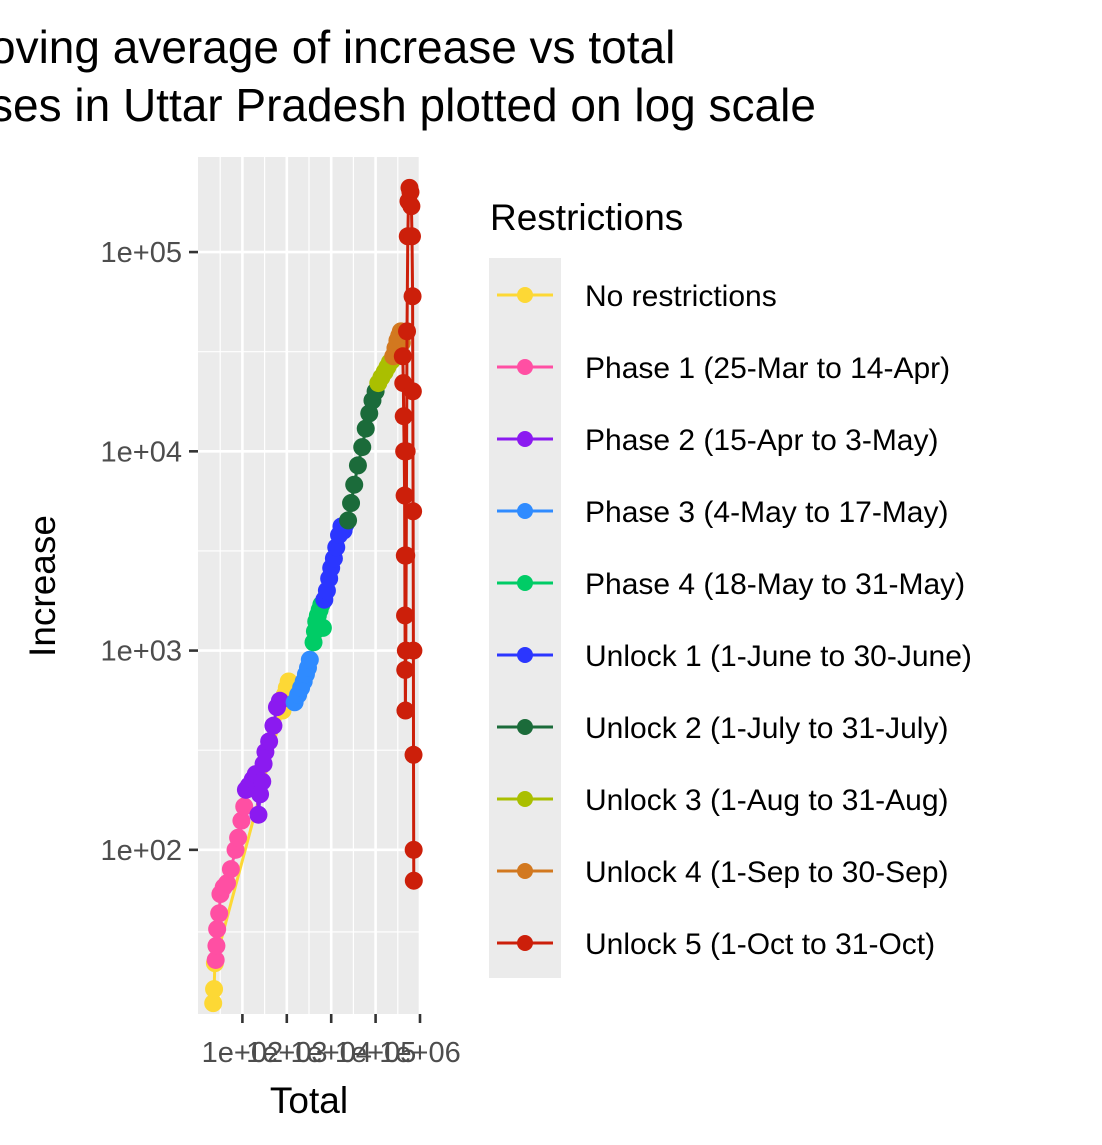 This screenshot has height=1145, width=1102. Describe the element at coordinates (242, 1053) in the screenshot. I see `x-tick-label: 1e+02` at that location.